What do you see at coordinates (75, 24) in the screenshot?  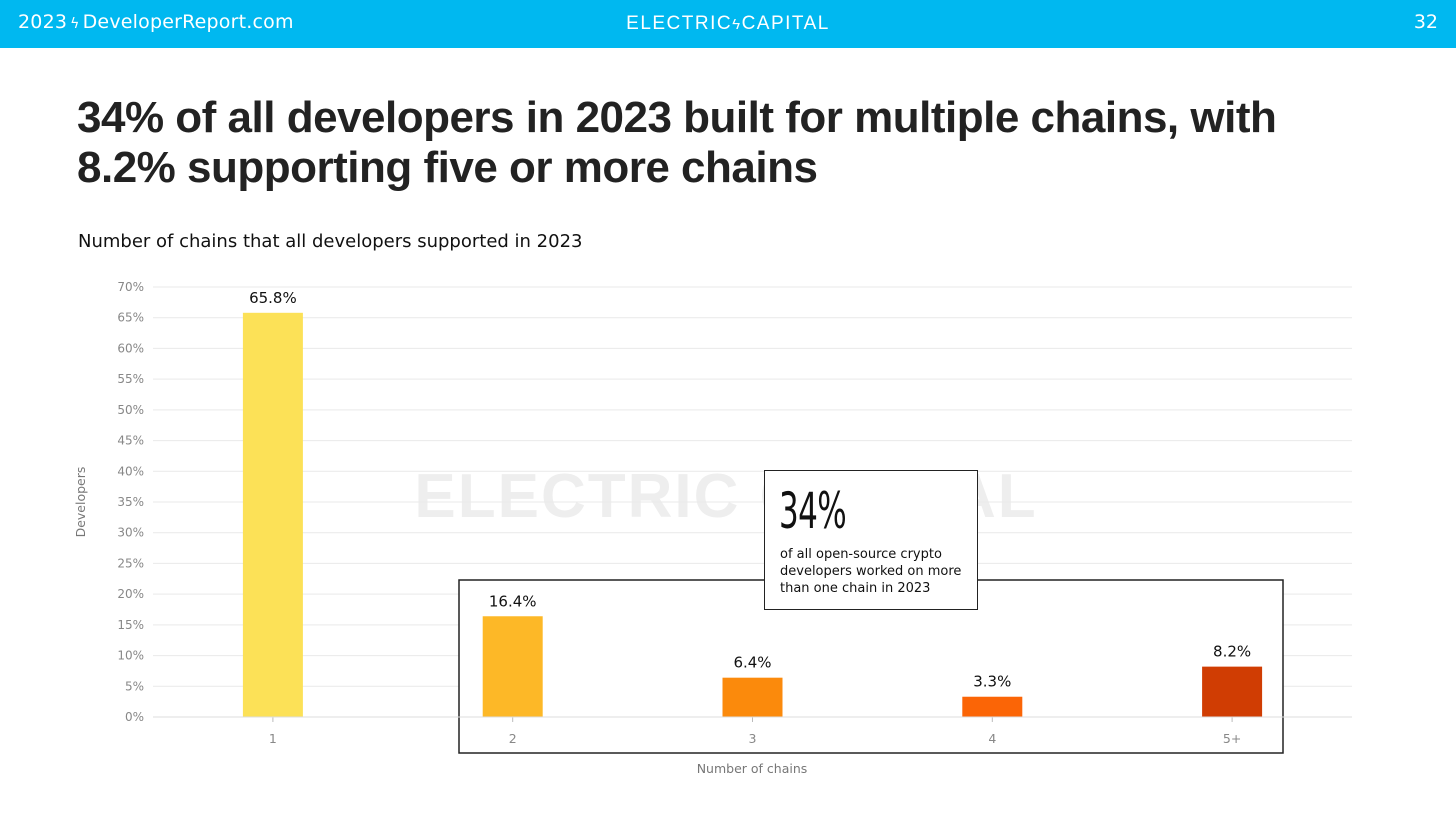 I see `lightning-bolt-icon: ϟ` at bounding box center [75, 24].